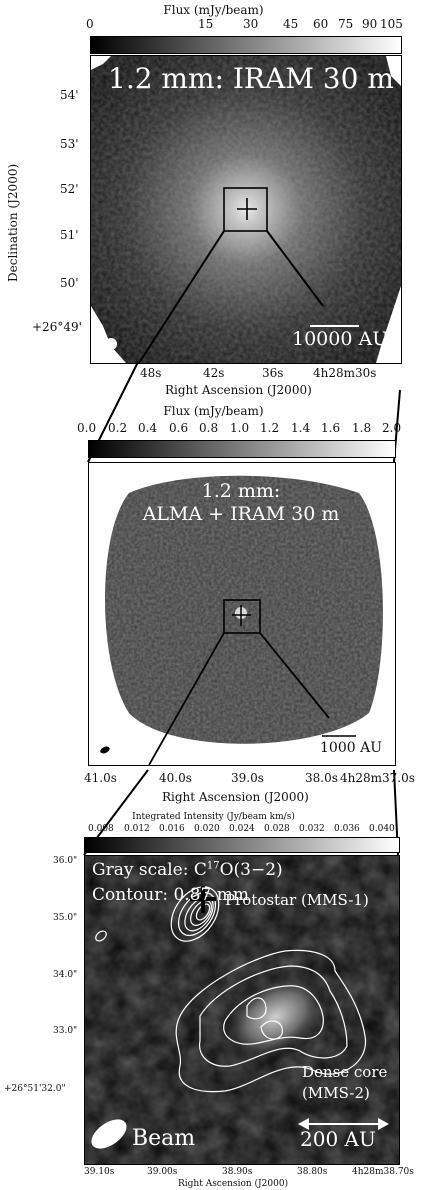 The width and height of the screenshot is (427, 1190). I want to click on p3-gray-scale-label: Gray scale: C17O(3−2), so click(187, 870).